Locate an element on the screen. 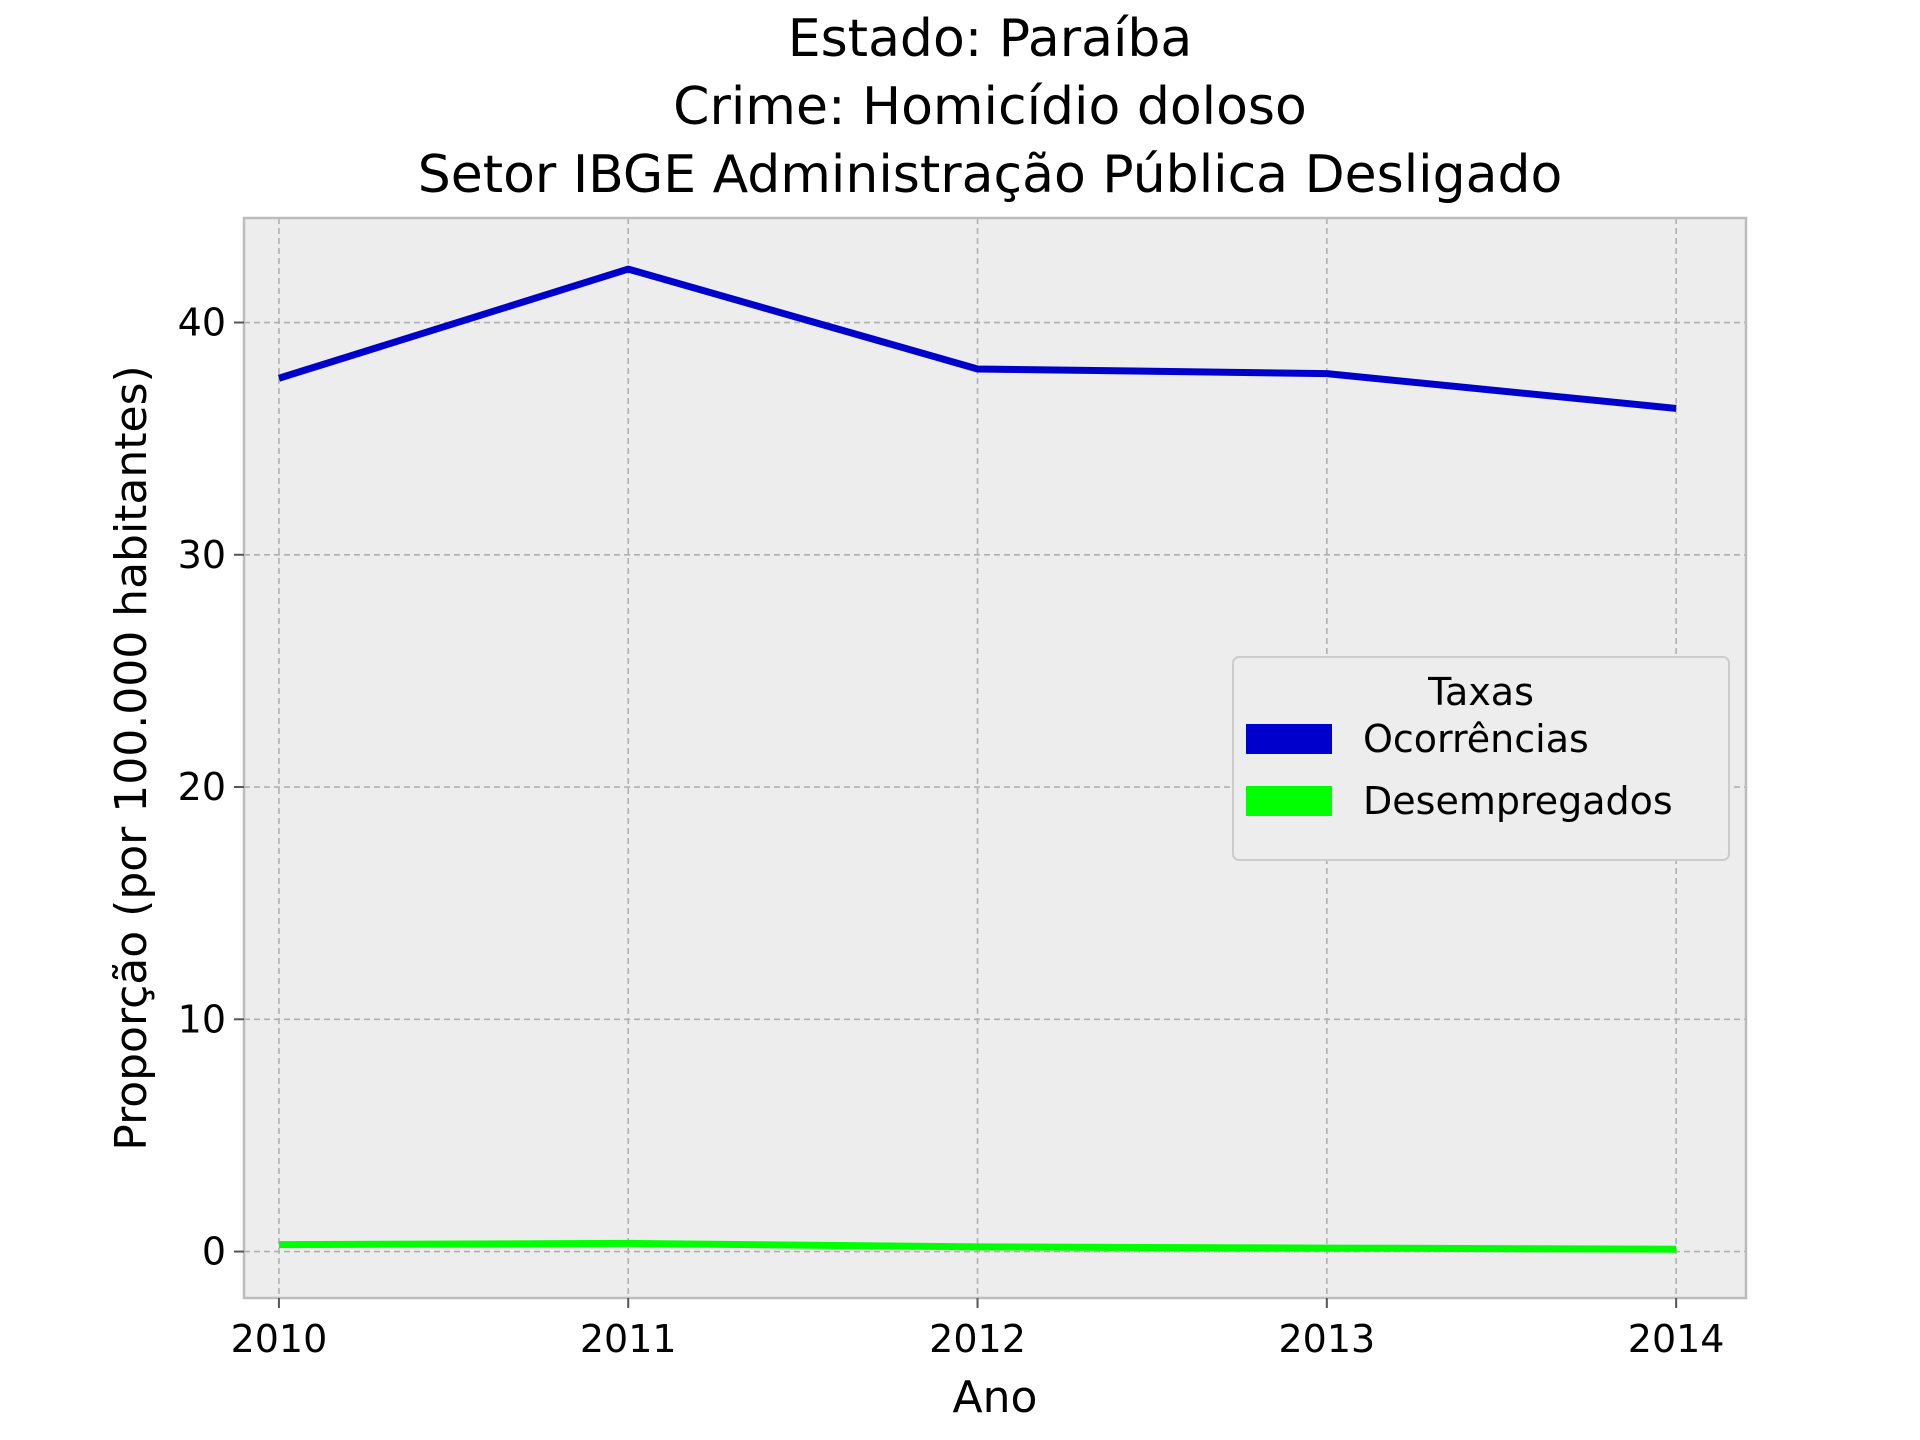 Image resolution: width=1920 pixels, height=1440 pixels. x-axis-label: Ano is located at coordinates (995, 1397).